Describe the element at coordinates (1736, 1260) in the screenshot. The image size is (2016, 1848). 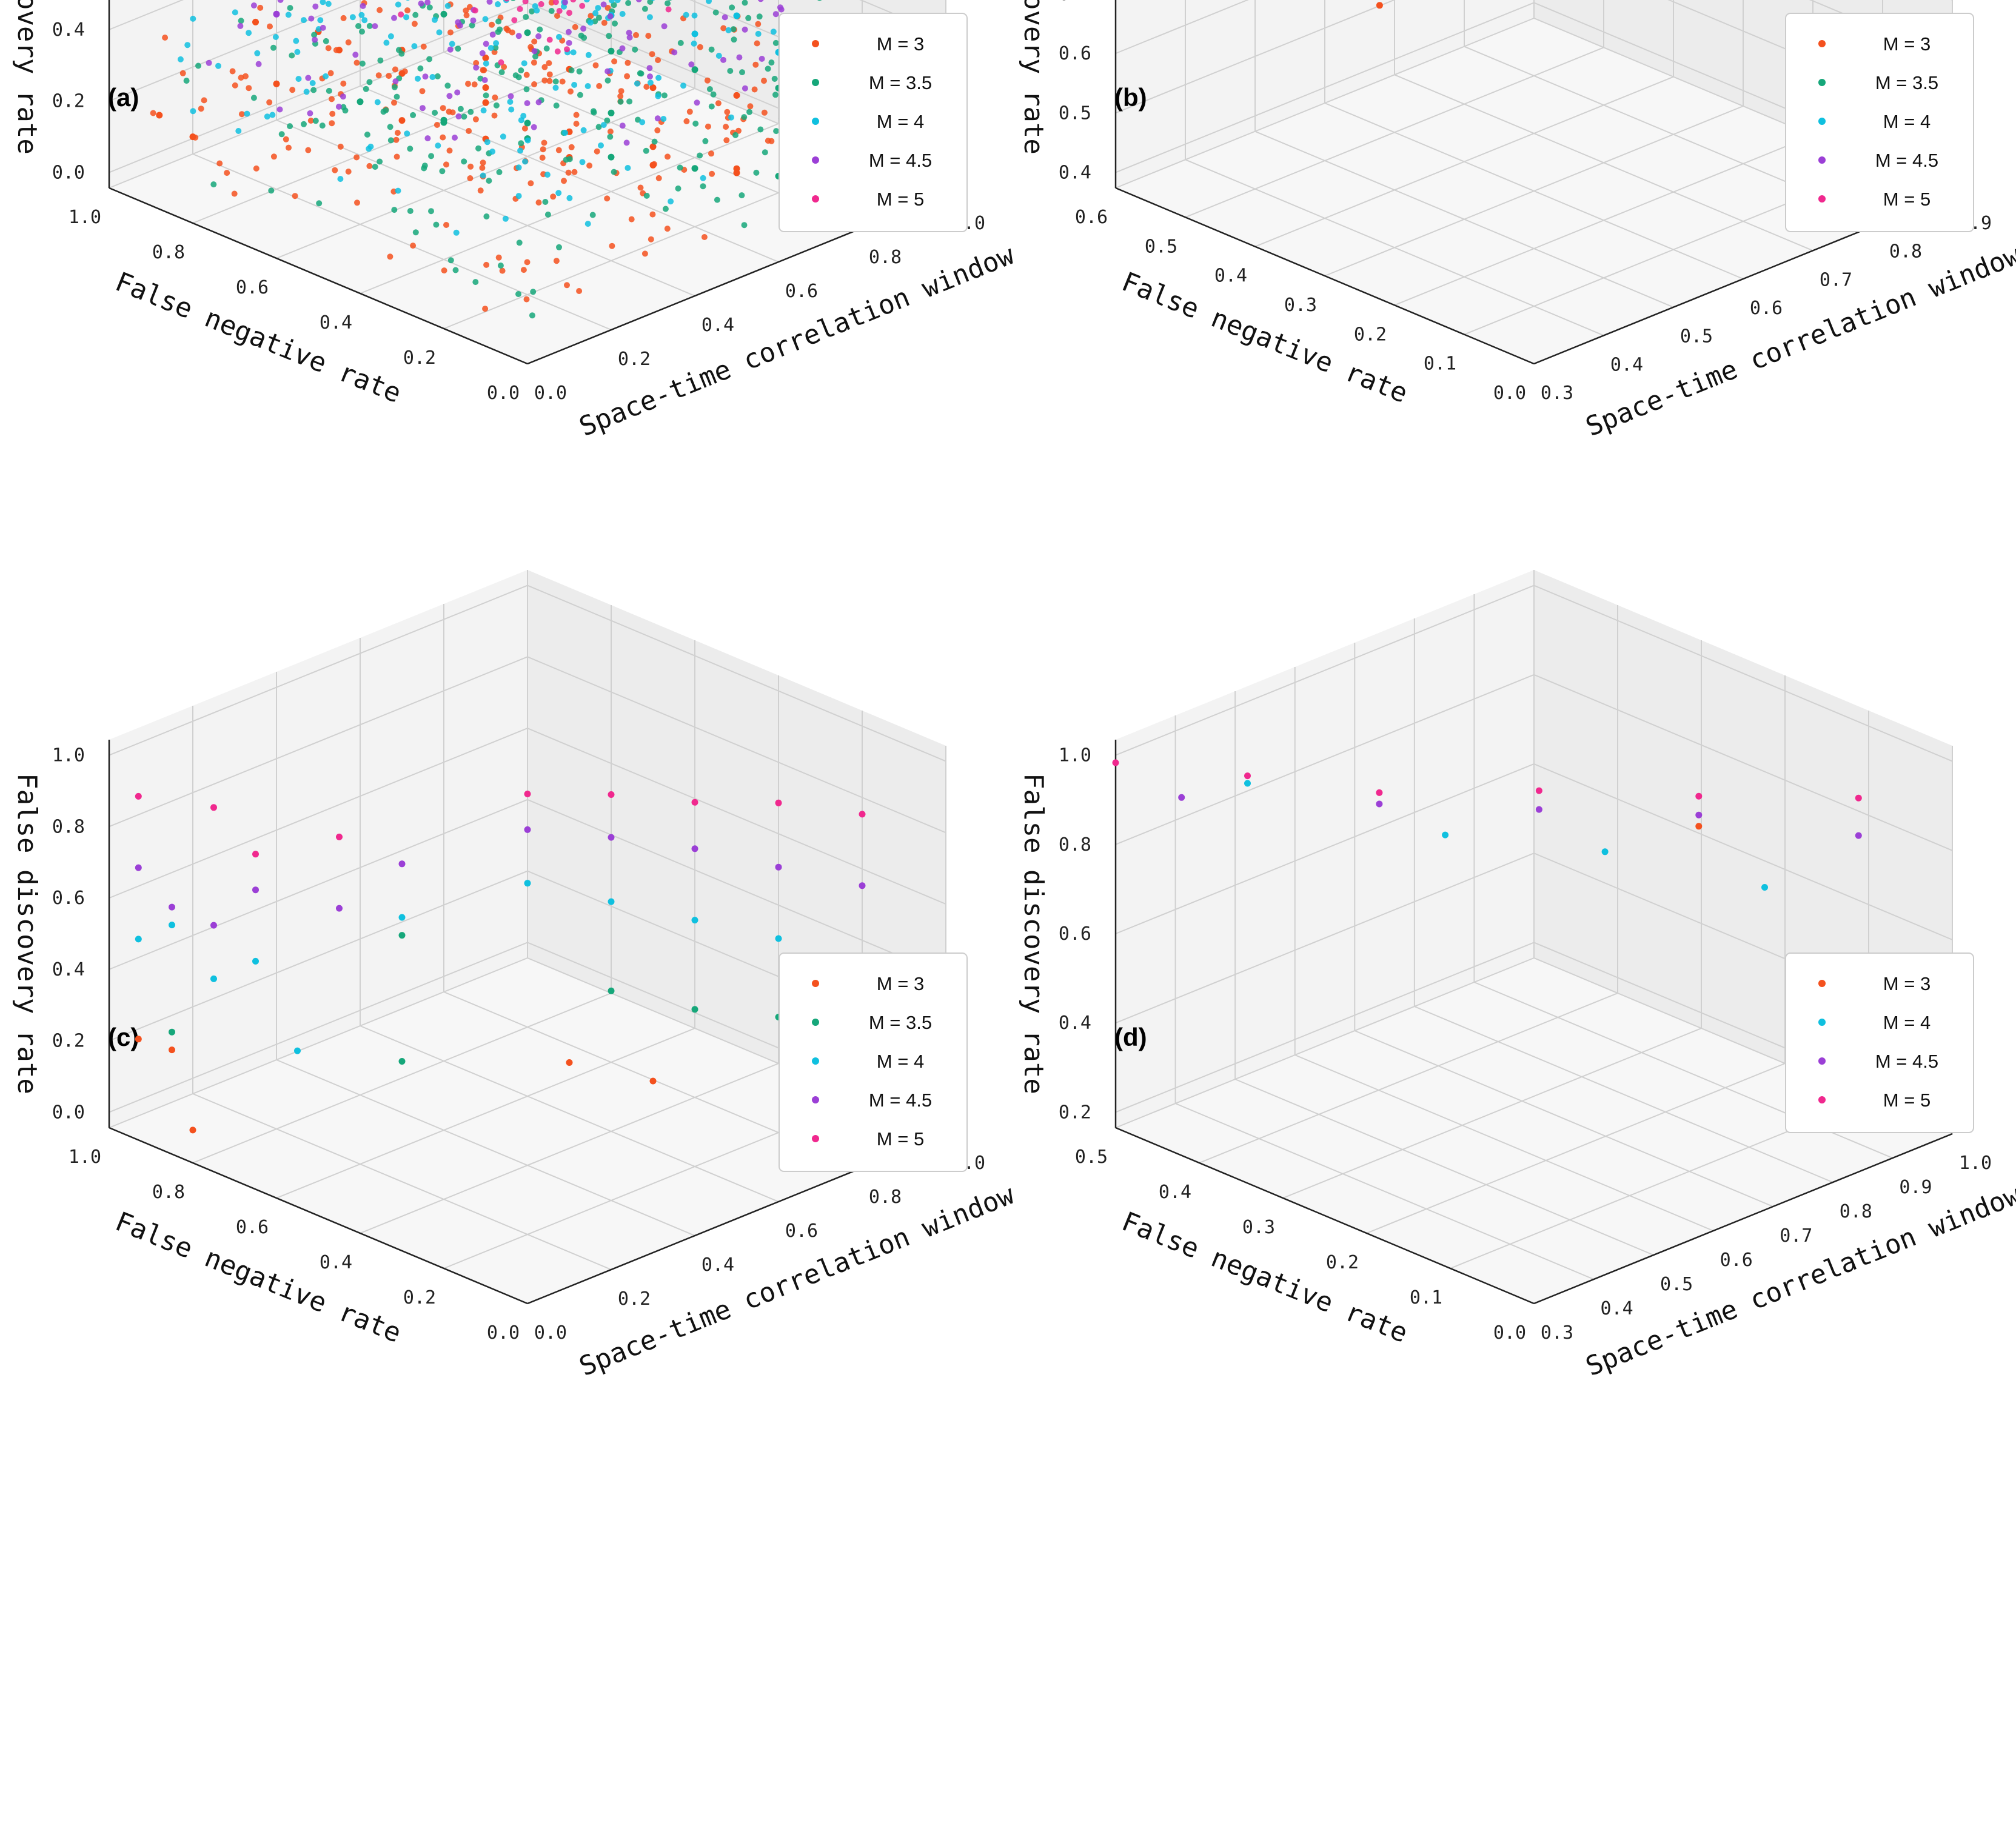
I see `y-tick-label: 0.6` at that location.